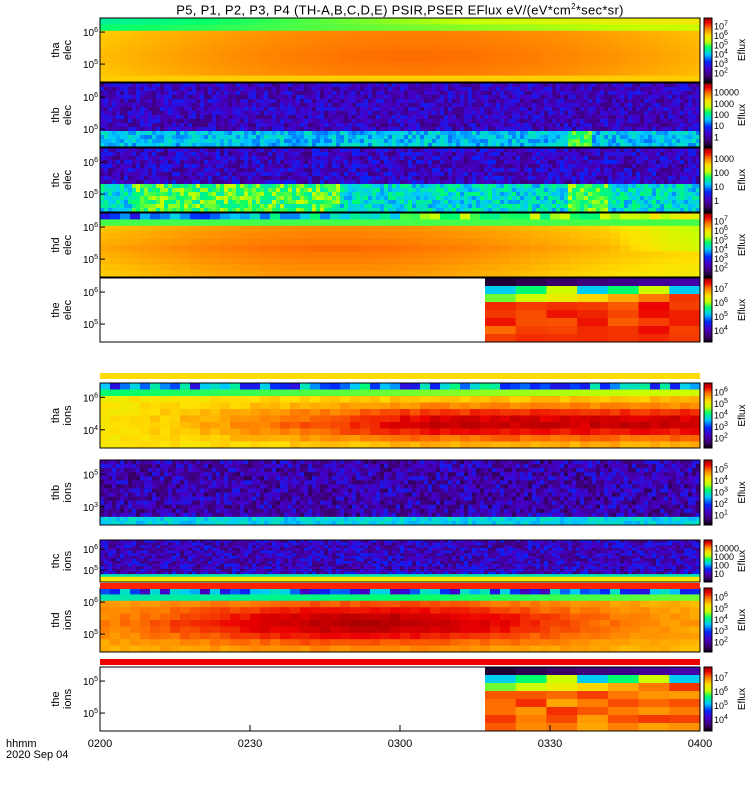 The height and width of the screenshot is (800, 750). I want to click on panel-ylabel: thbelec, so click(62, 114).